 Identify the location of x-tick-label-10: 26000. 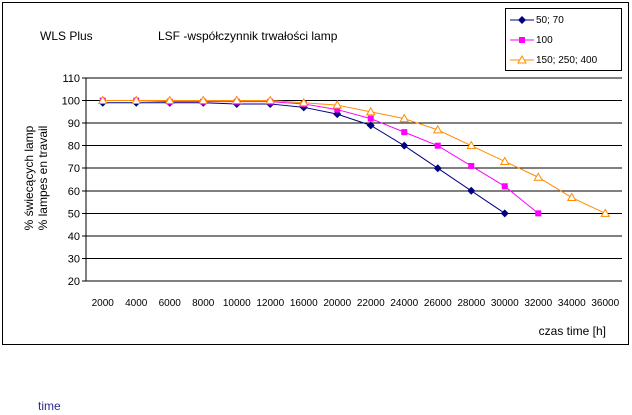
(438, 303).